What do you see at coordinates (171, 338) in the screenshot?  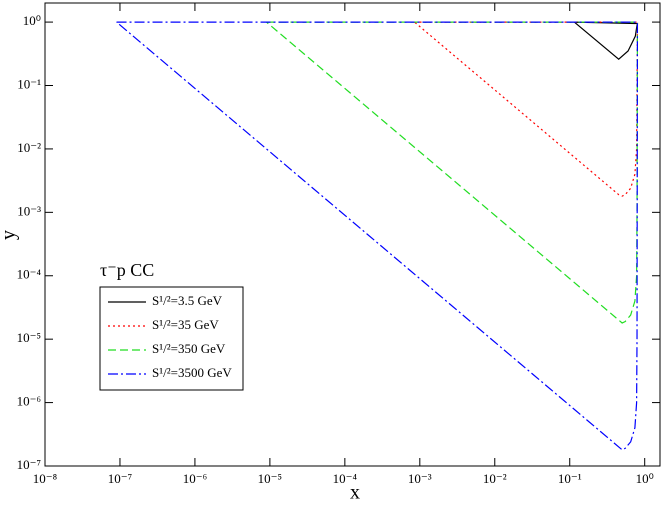 I see `legend-box` at bounding box center [171, 338].